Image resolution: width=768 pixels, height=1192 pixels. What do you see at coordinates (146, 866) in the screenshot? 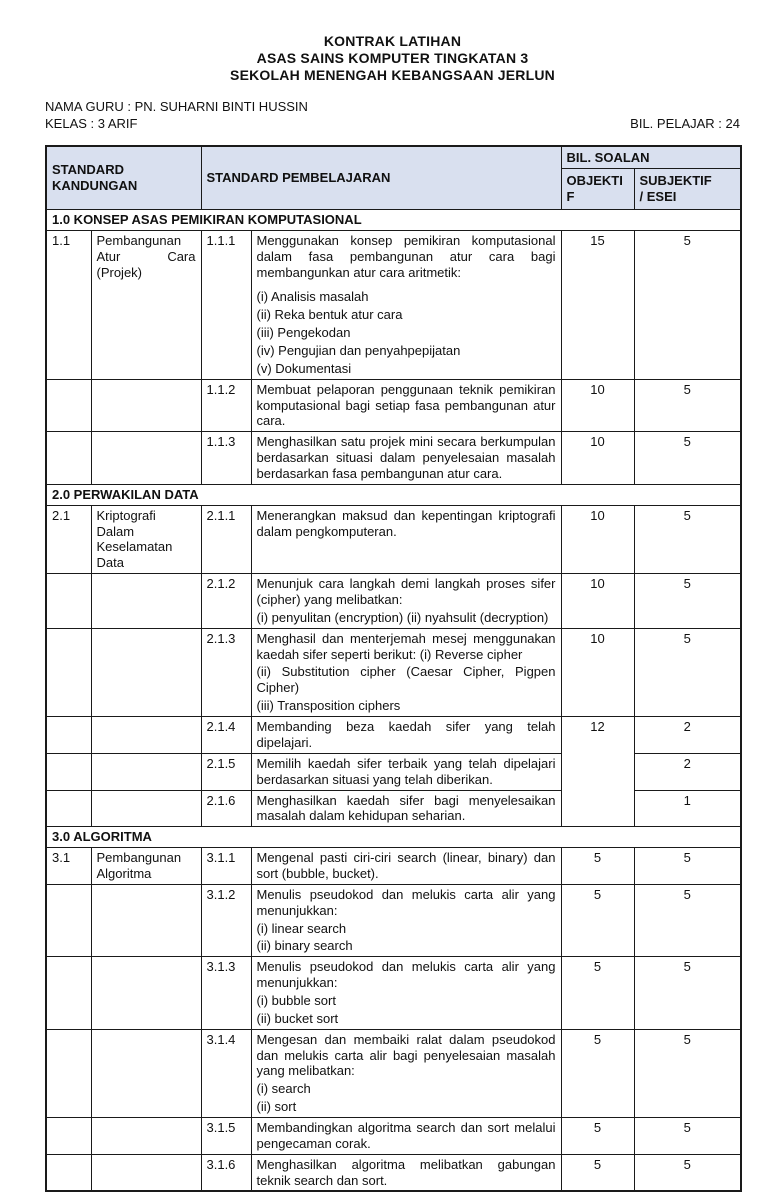
I see `sk-text-cell: Pembangunan Algoritma` at bounding box center [146, 866].